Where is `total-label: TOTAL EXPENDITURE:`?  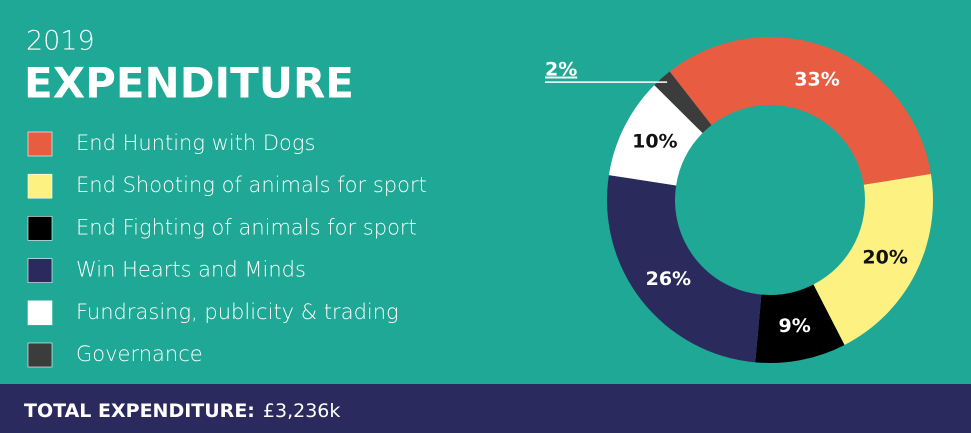
total-label: TOTAL EXPENDITURE: is located at coordinates (139, 411).